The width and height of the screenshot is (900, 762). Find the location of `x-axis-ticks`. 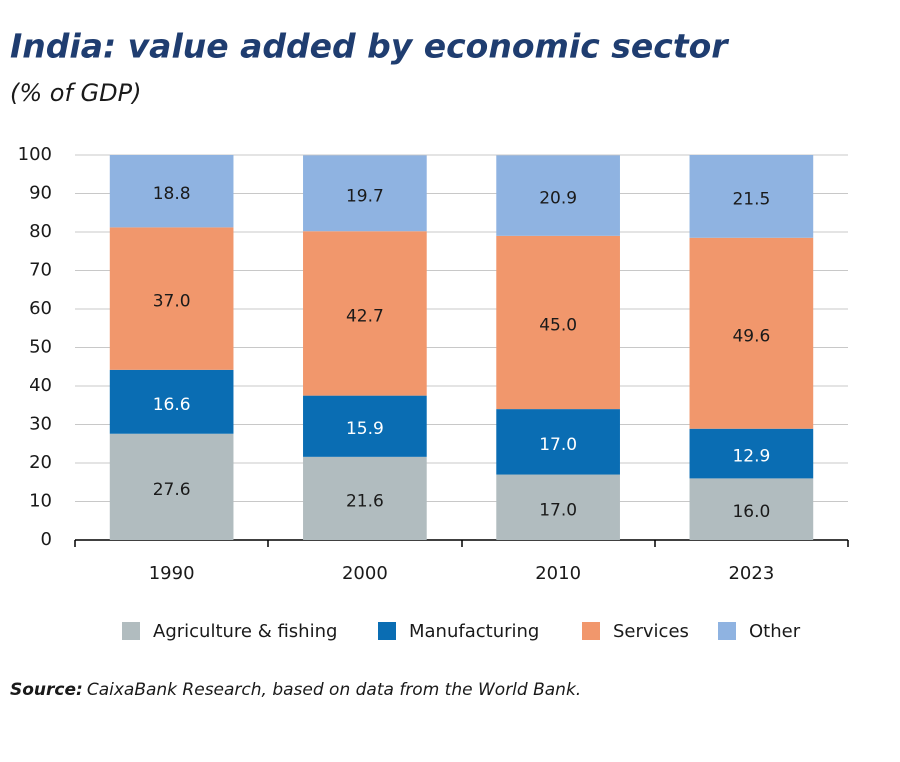

x-axis-ticks is located at coordinates (461, 543).